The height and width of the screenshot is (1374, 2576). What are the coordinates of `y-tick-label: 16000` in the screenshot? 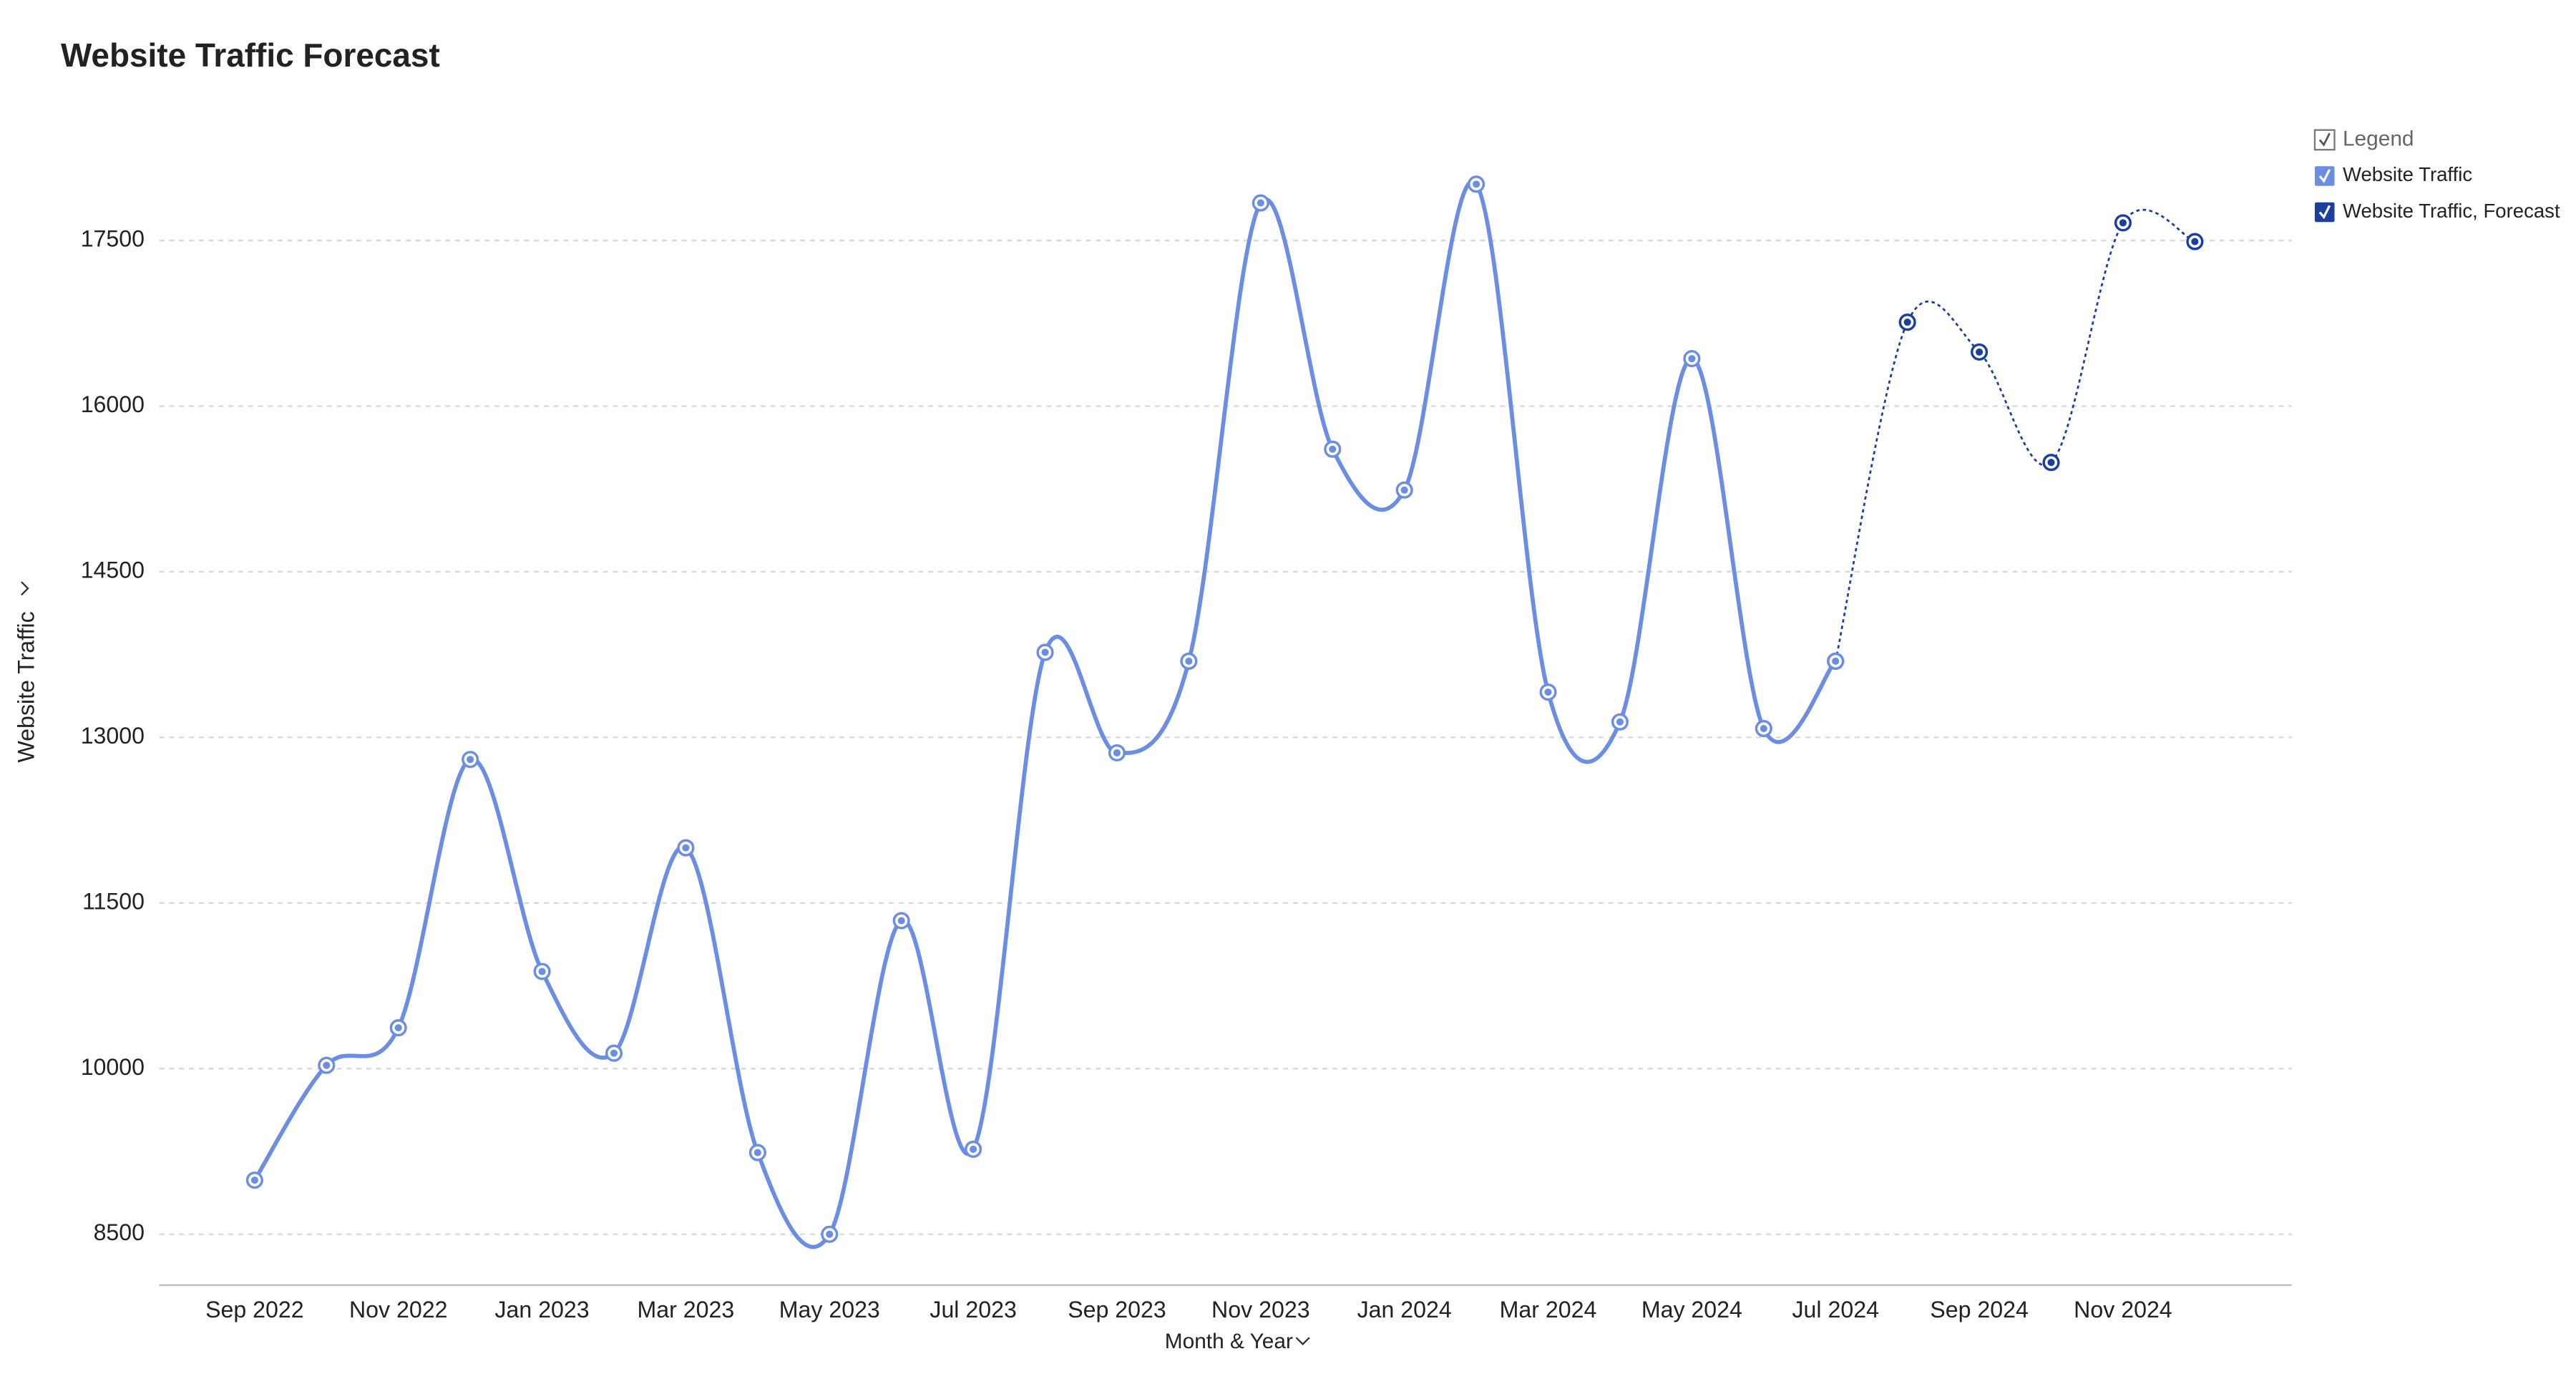 It's located at (113, 404).